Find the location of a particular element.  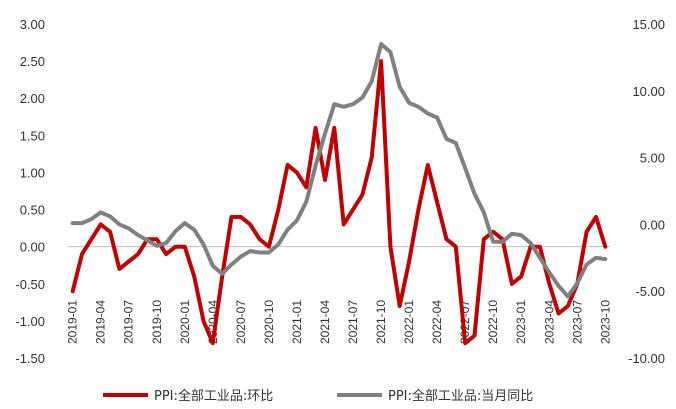

right-tick-label: 15.00 is located at coordinates (648, 24).